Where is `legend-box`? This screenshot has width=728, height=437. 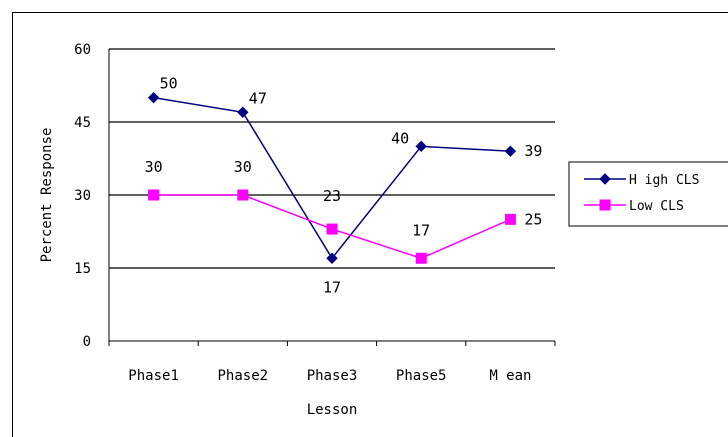
legend-box is located at coordinates (648, 194).